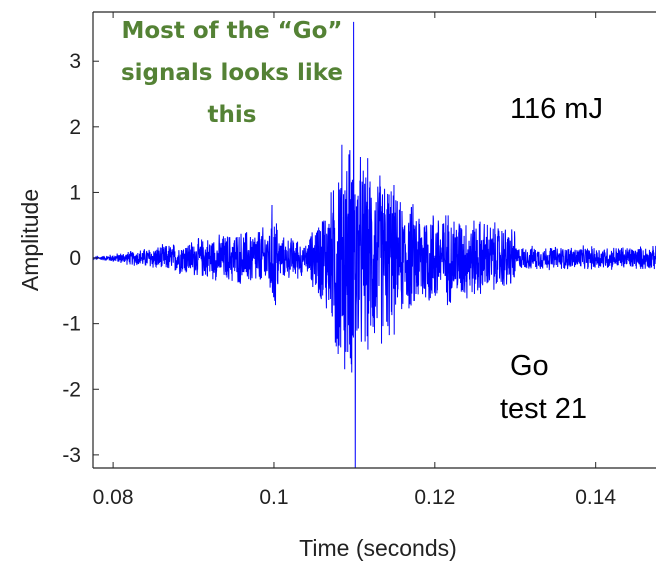 The height and width of the screenshot is (566, 656). Describe the element at coordinates (75, 61) in the screenshot. I see `y-tick-label: 3` at that location.